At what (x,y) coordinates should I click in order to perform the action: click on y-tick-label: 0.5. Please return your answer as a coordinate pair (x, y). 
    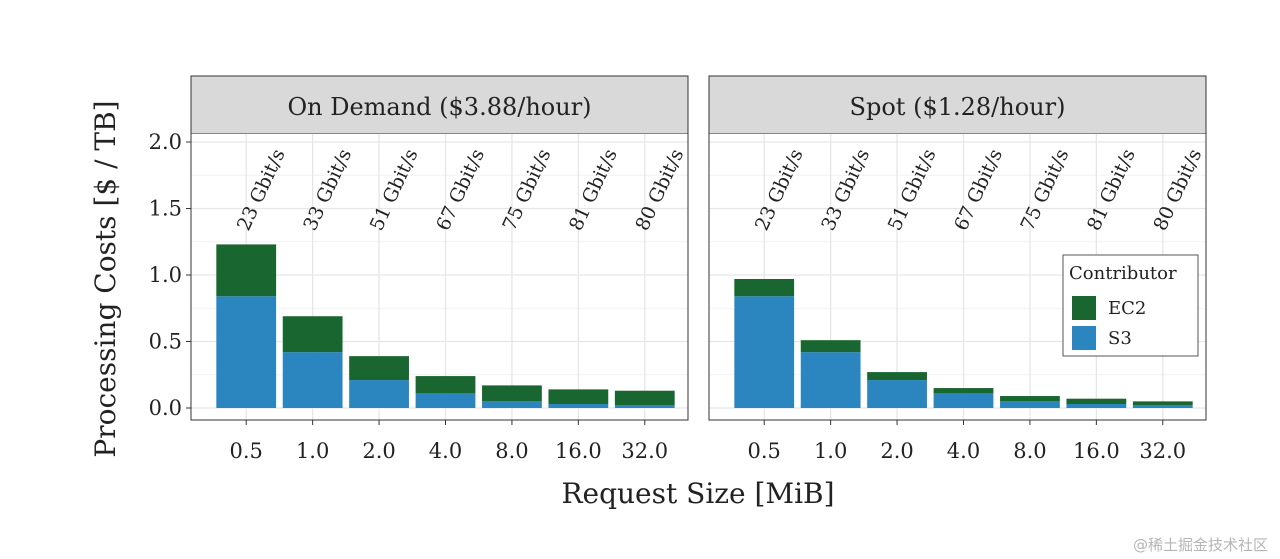
    Looking at the image, I should click on (165, 342).